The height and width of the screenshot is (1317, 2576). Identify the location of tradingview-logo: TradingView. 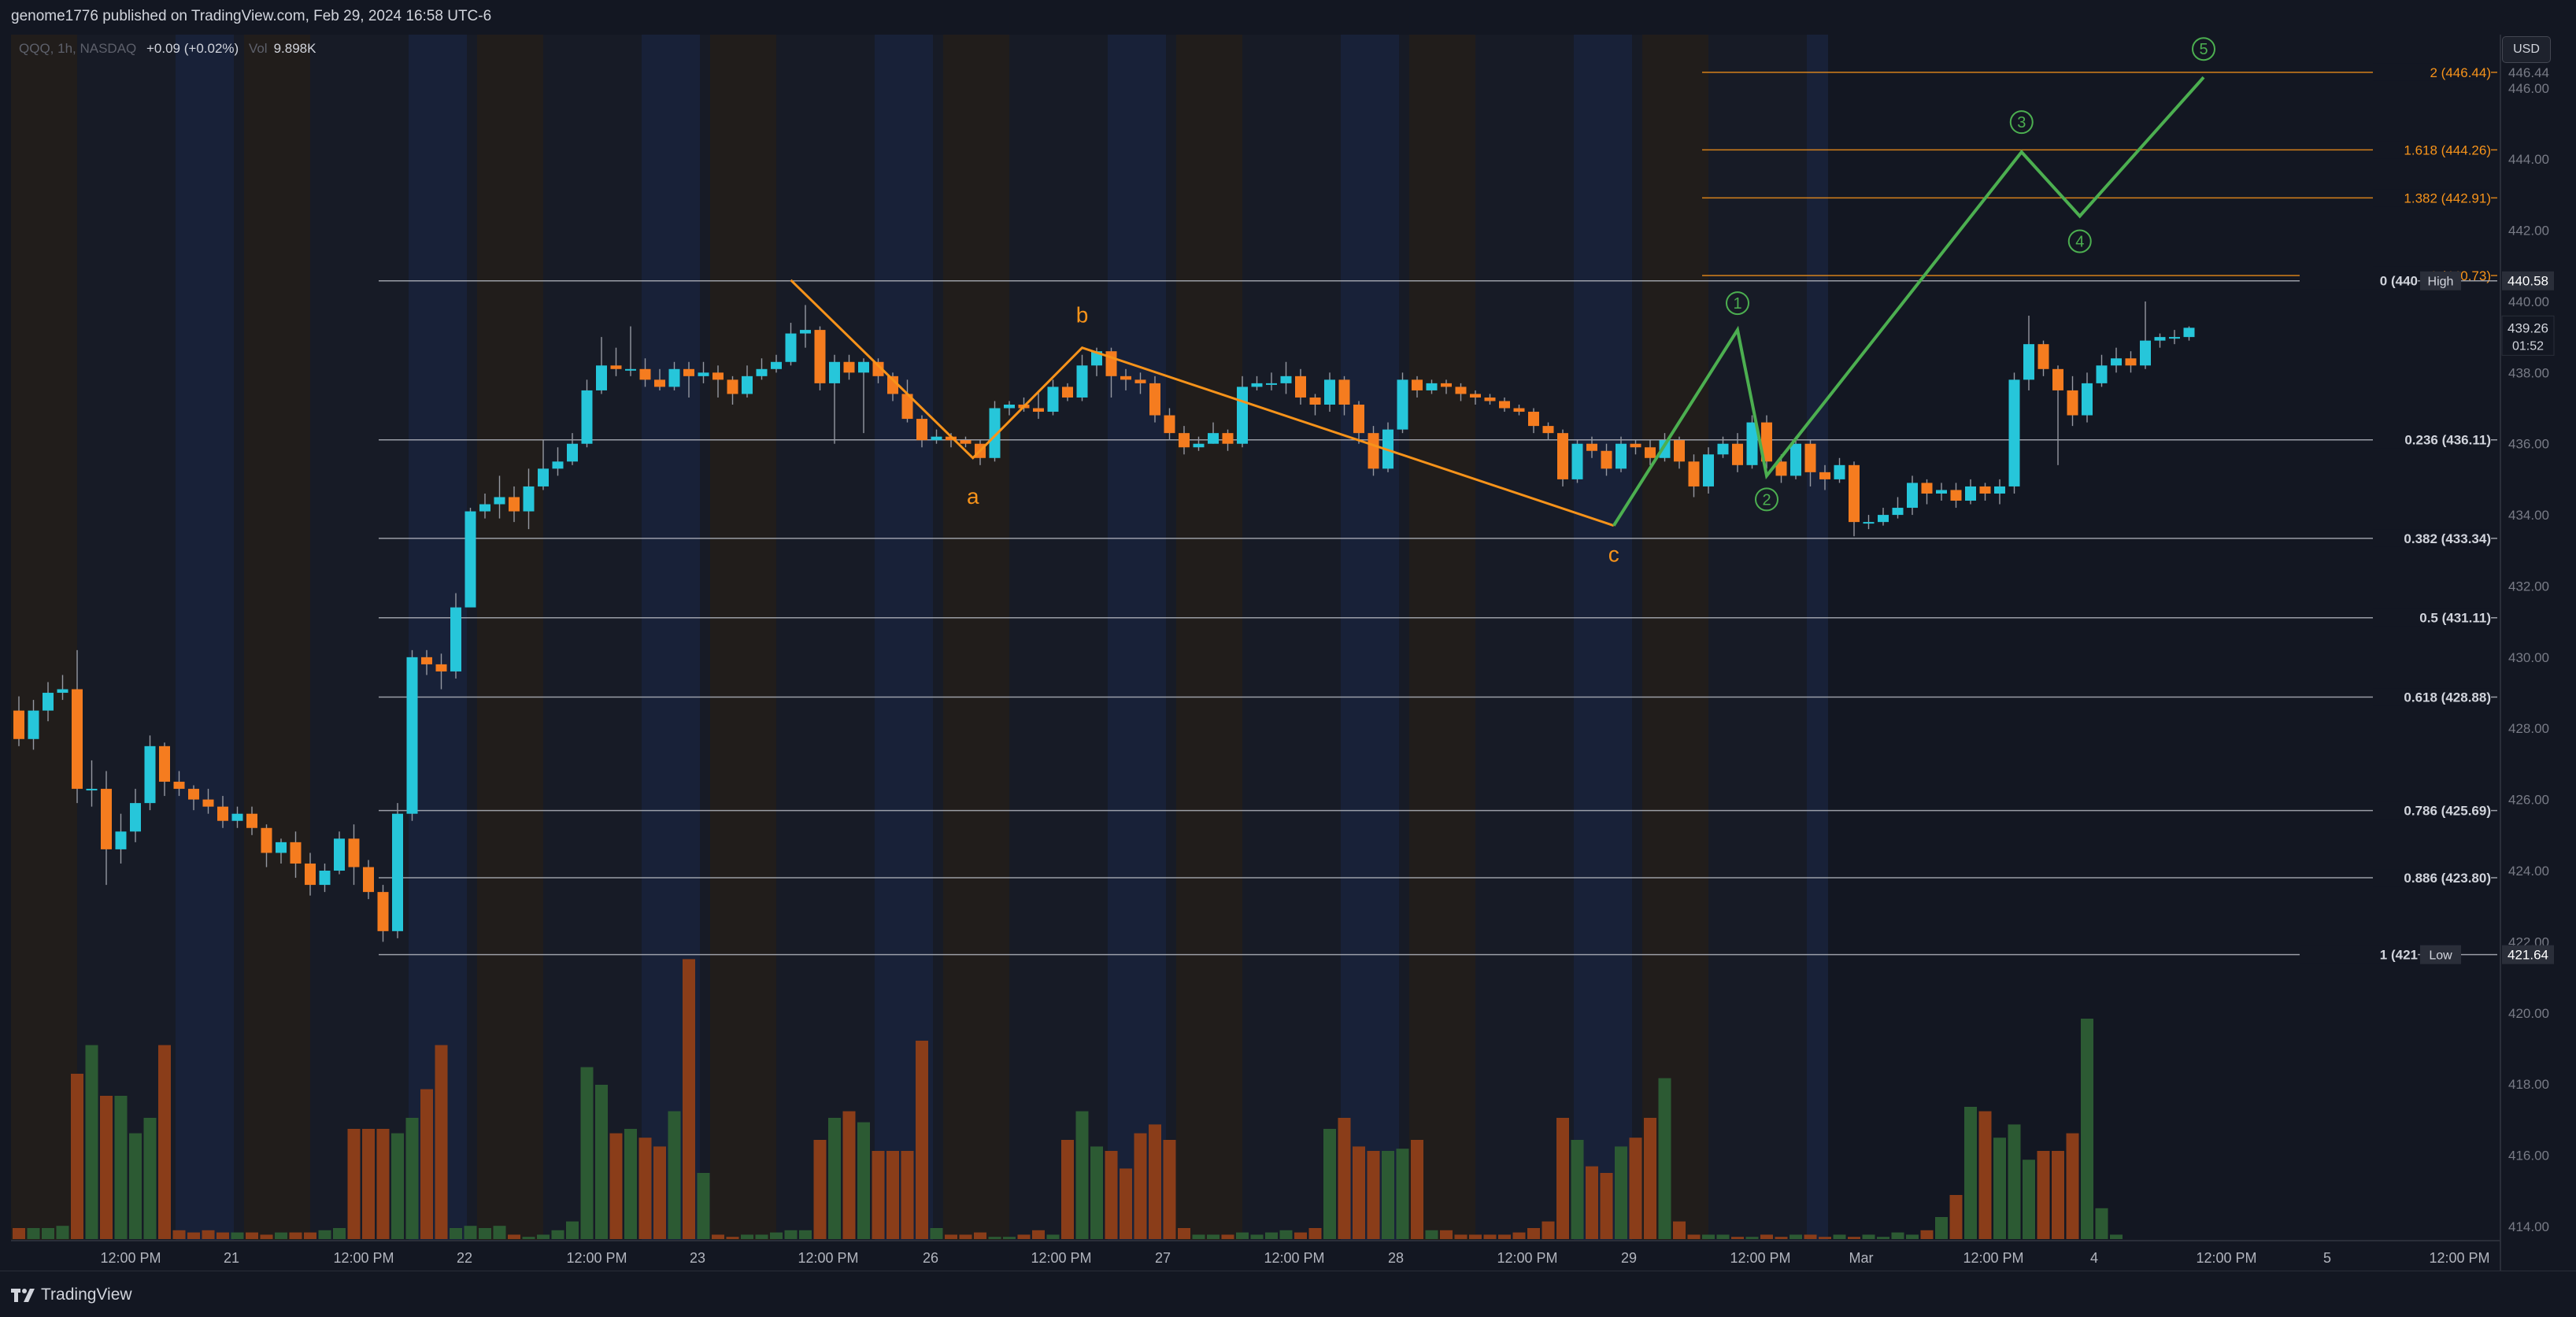
(71, 1295).